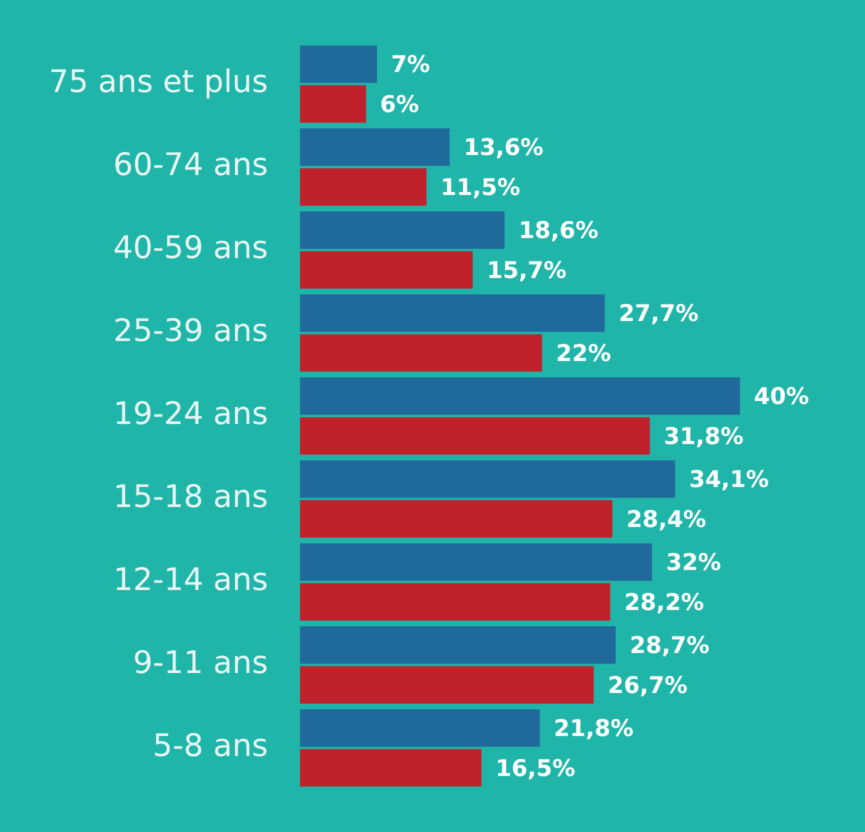 This screenshot has height=832, width=865. Describe the element at coordinates (704, 437) in the screenshot. I see `data-label: 31,8%` at that location.